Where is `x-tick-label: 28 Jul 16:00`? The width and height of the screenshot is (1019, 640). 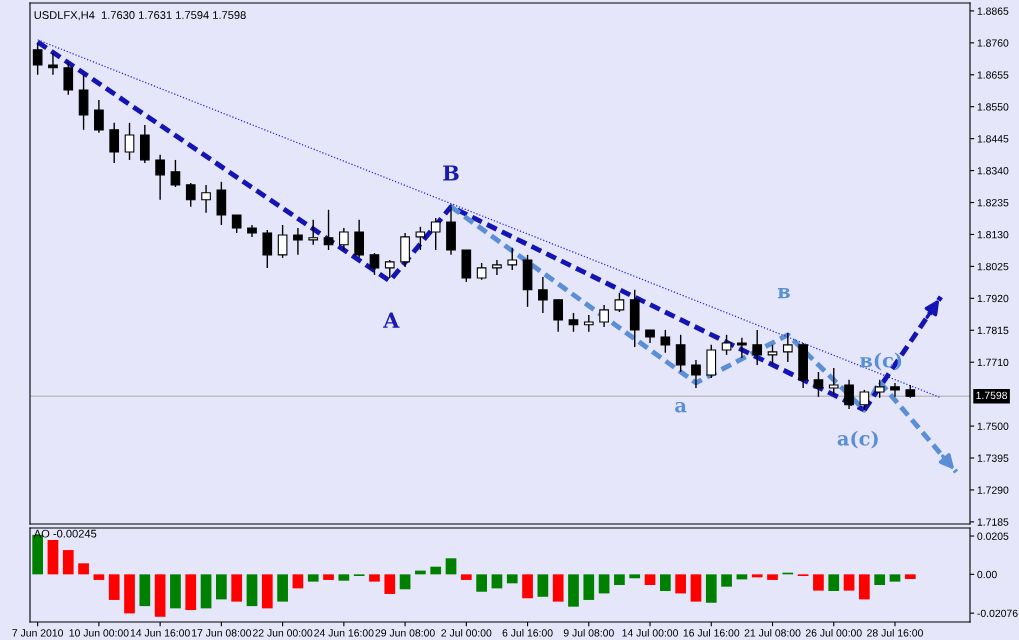 x-tick-label: 28 Jul 16:00 is located at coordinates (895, 632).